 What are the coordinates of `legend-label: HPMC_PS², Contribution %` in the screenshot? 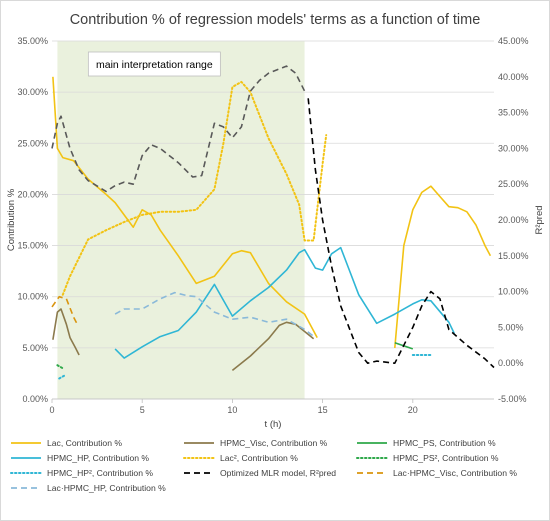 It's located at (446, 458).